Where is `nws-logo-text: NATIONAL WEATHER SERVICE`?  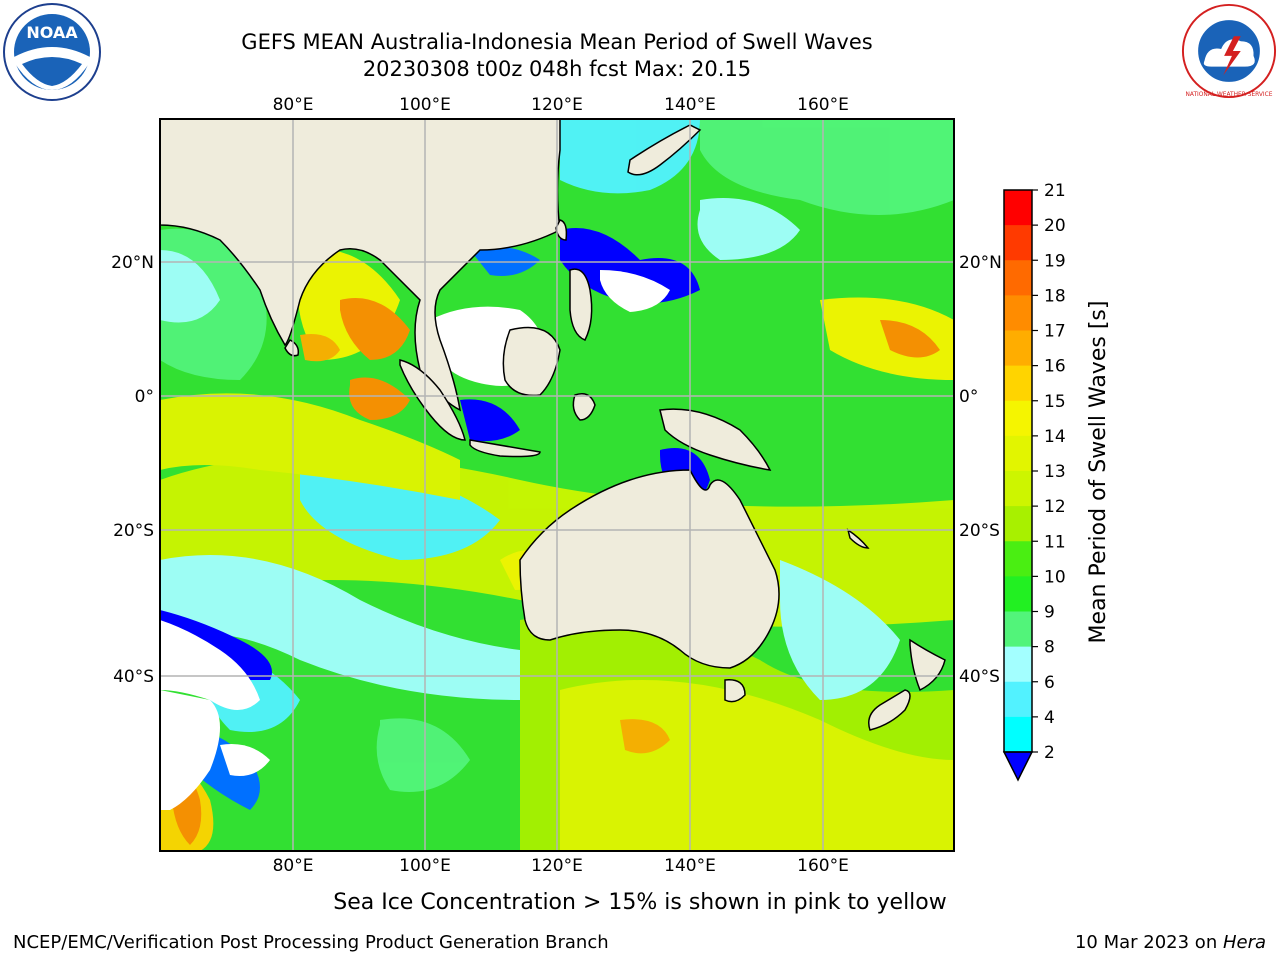 nws-logo-text: NATIONAL WEATHER SERVICE is located at coordinates (1229, 95).